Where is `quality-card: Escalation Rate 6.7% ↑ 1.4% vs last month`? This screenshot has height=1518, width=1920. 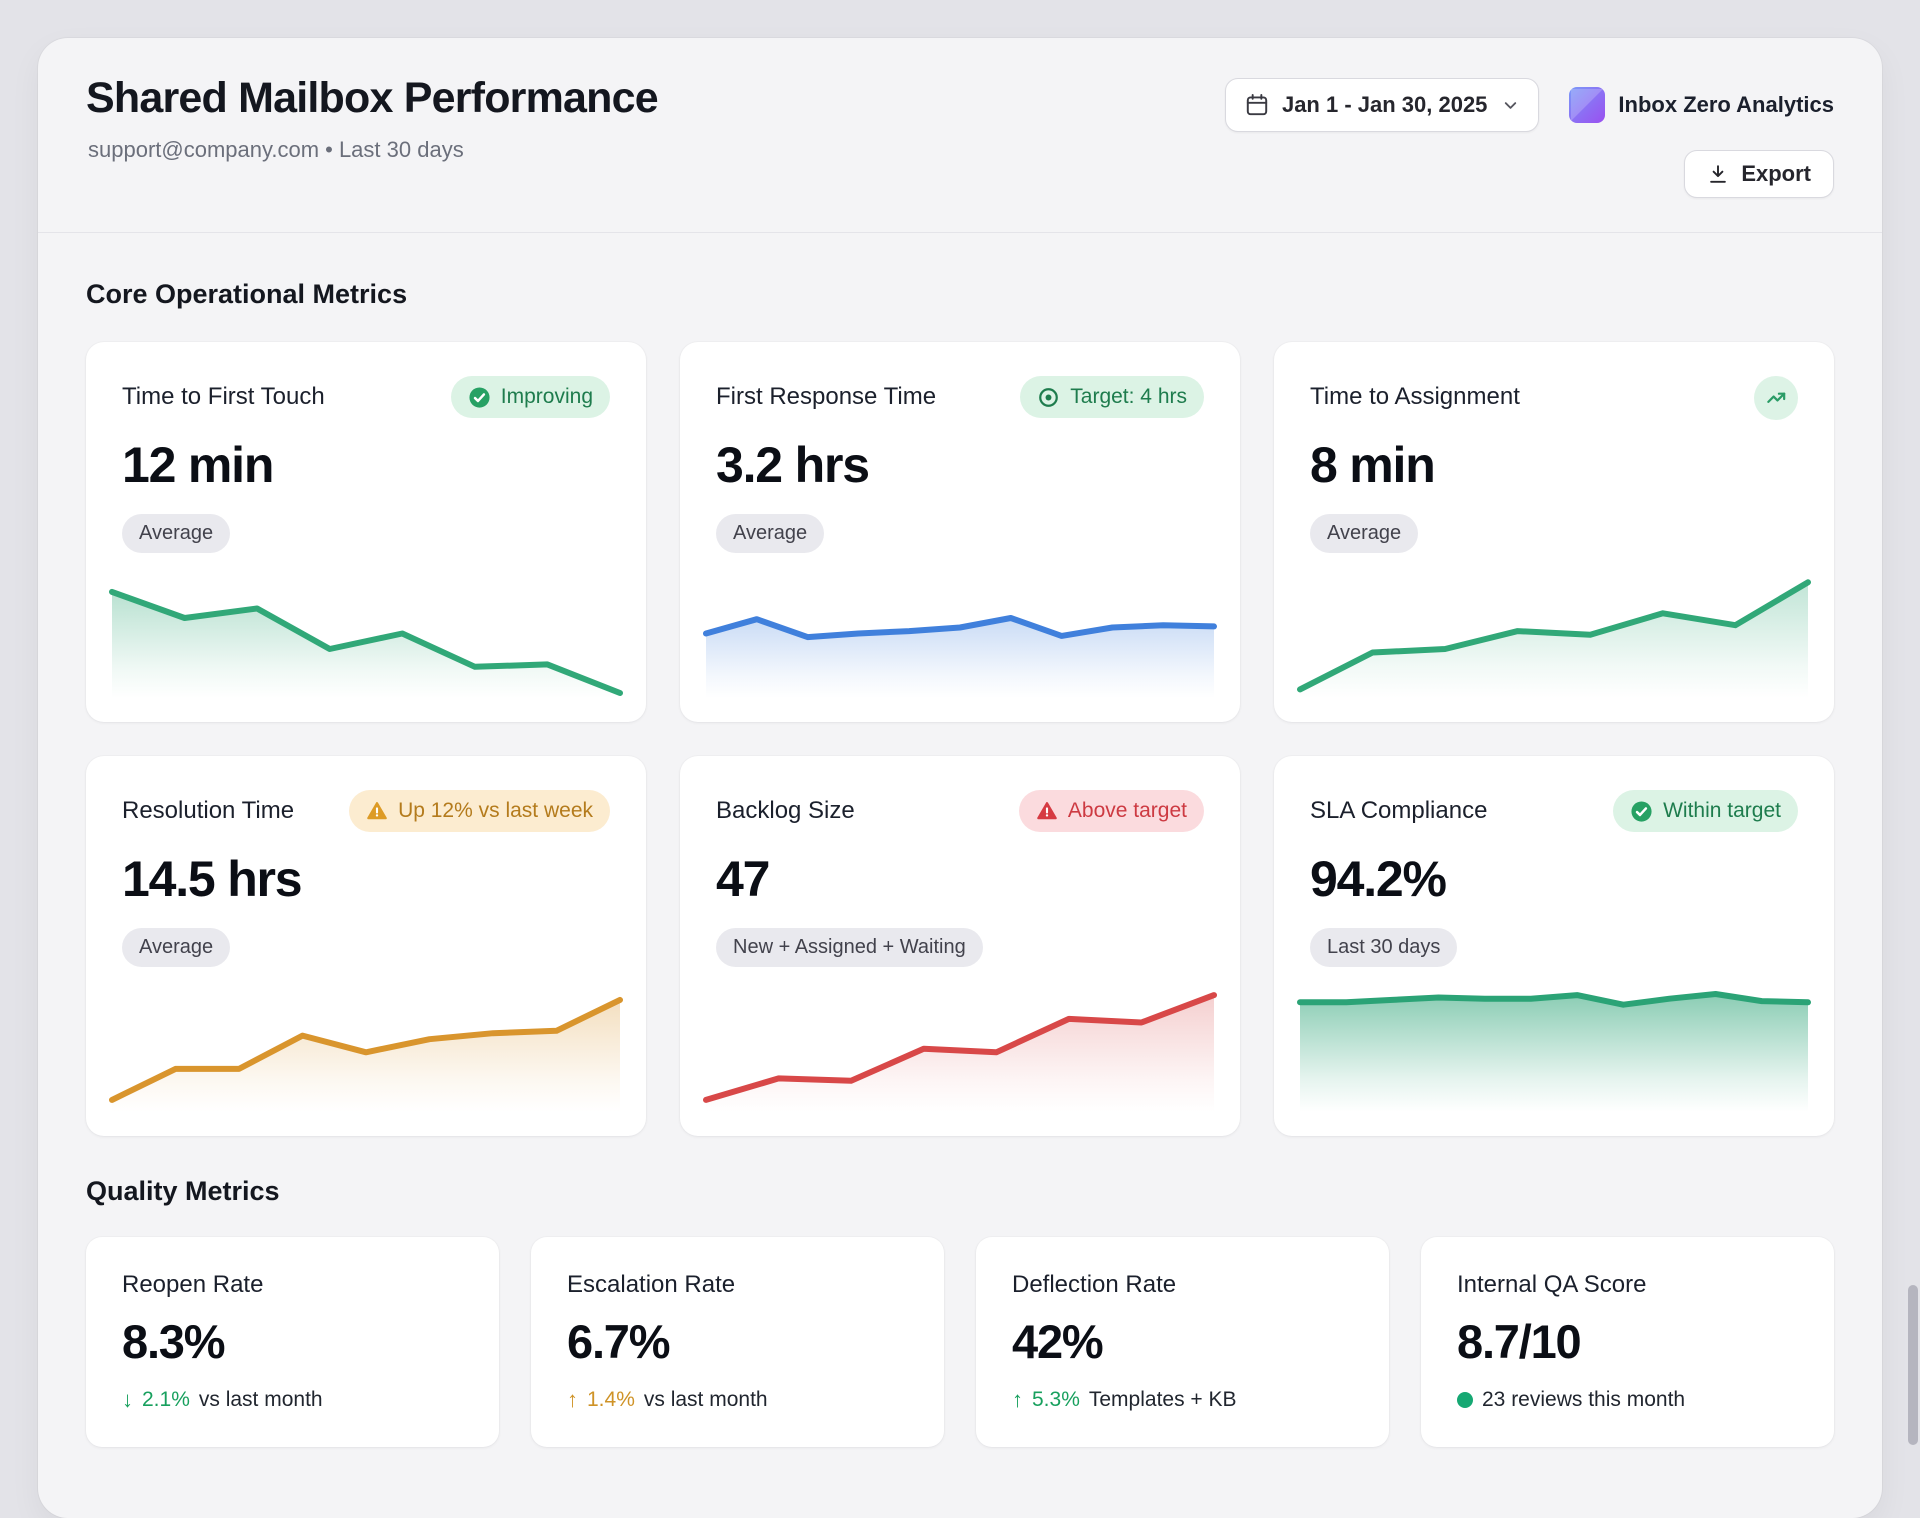
quality-card: Escalation Rate 6.7% ↑ 1.4% vs last month is located at coordinates (737, 1342).